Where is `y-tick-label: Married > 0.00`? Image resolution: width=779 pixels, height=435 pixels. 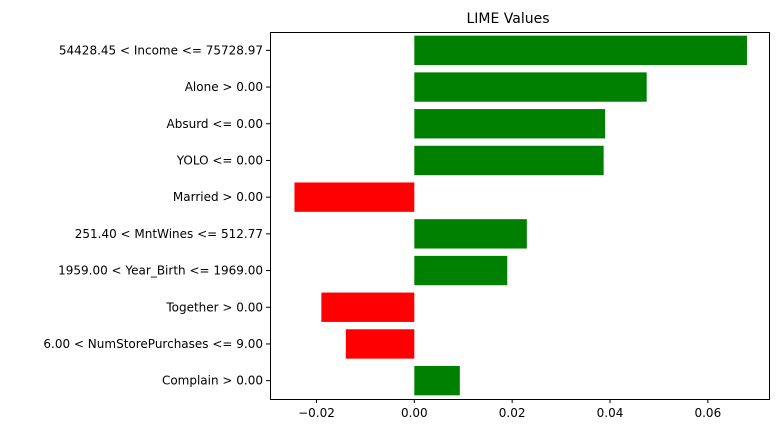
y-tick-label: Married > 0.00 is located at coordinates (218, 197).